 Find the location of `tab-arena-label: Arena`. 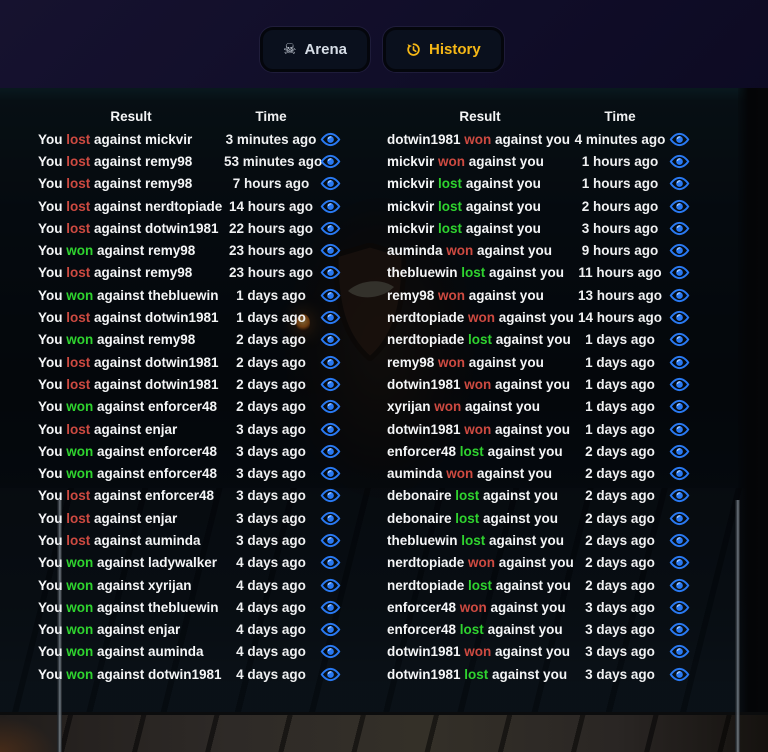

tab-arena-label: Arena is located at coordinates (325, 49).